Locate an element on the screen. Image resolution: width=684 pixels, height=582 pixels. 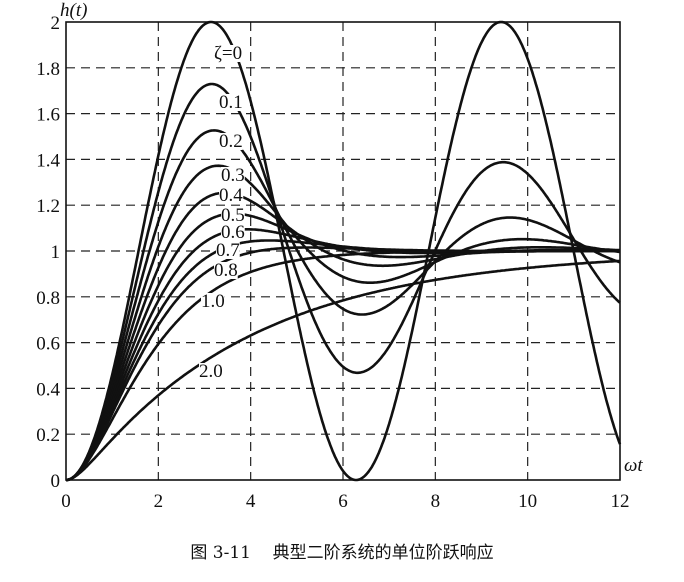
x-tick-label: 4 is located at coordinates (251, 501).